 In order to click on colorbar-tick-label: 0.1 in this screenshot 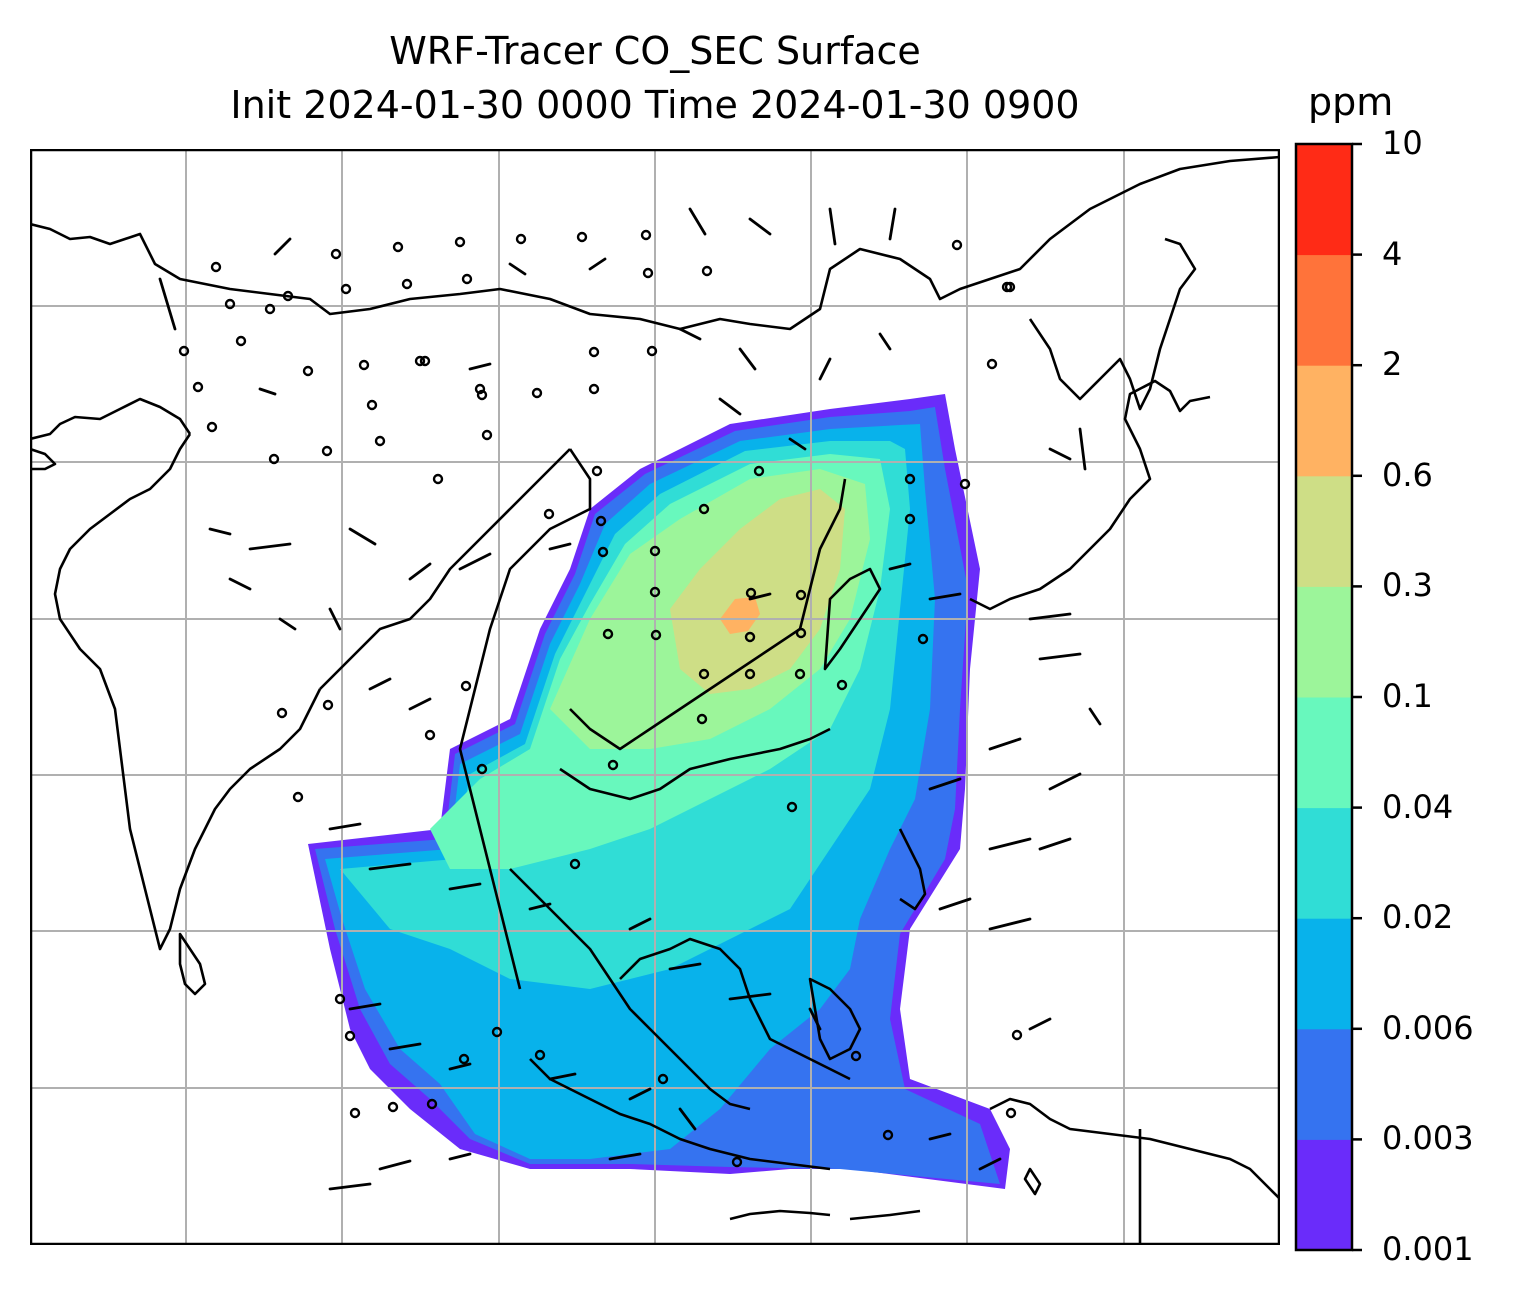, I will do `click(1407, 696)`.